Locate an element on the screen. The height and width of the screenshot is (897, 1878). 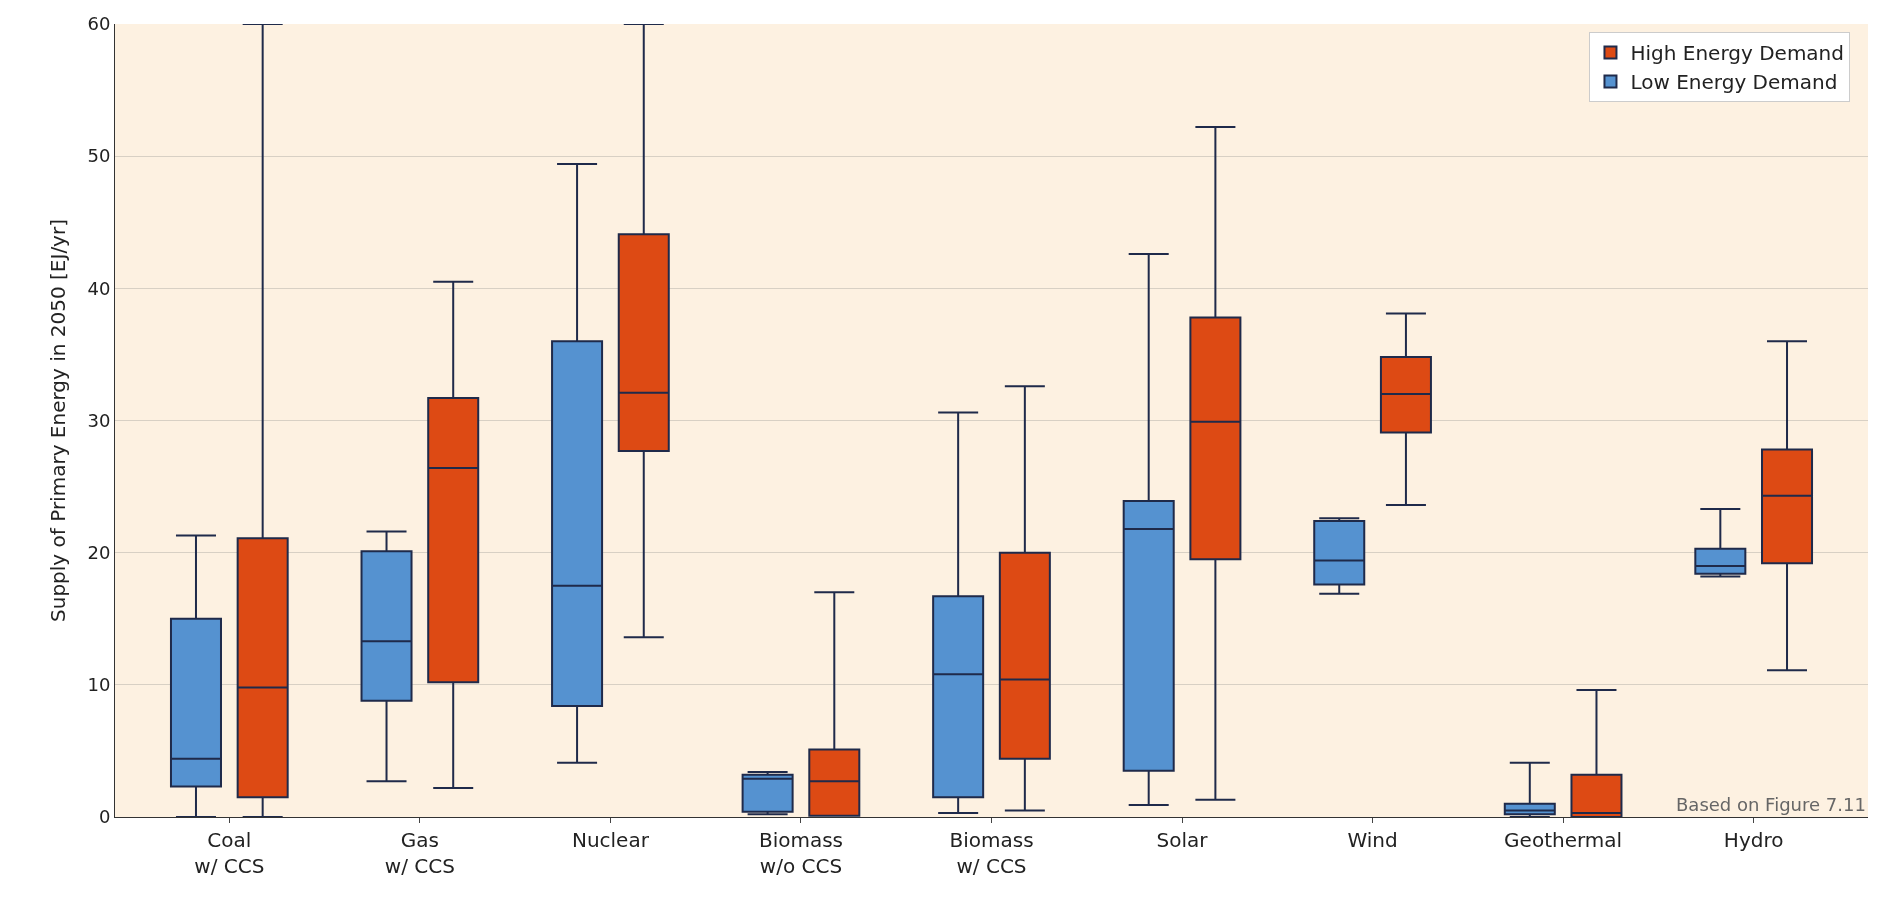
y-tick-label: 50 is located at coordinates (99, 156).